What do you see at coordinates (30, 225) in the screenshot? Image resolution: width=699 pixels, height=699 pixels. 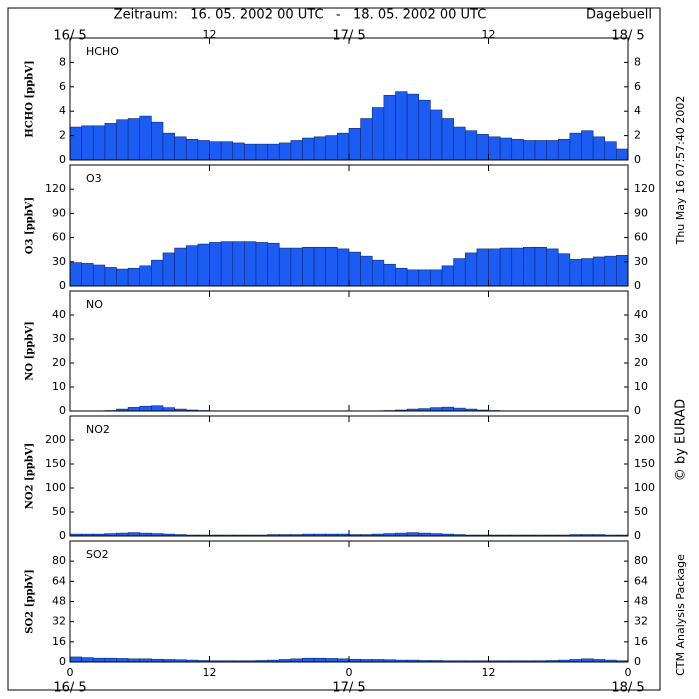 I see `y-axis-label: O3 [ppbV]` at bounding box center [30, 225].